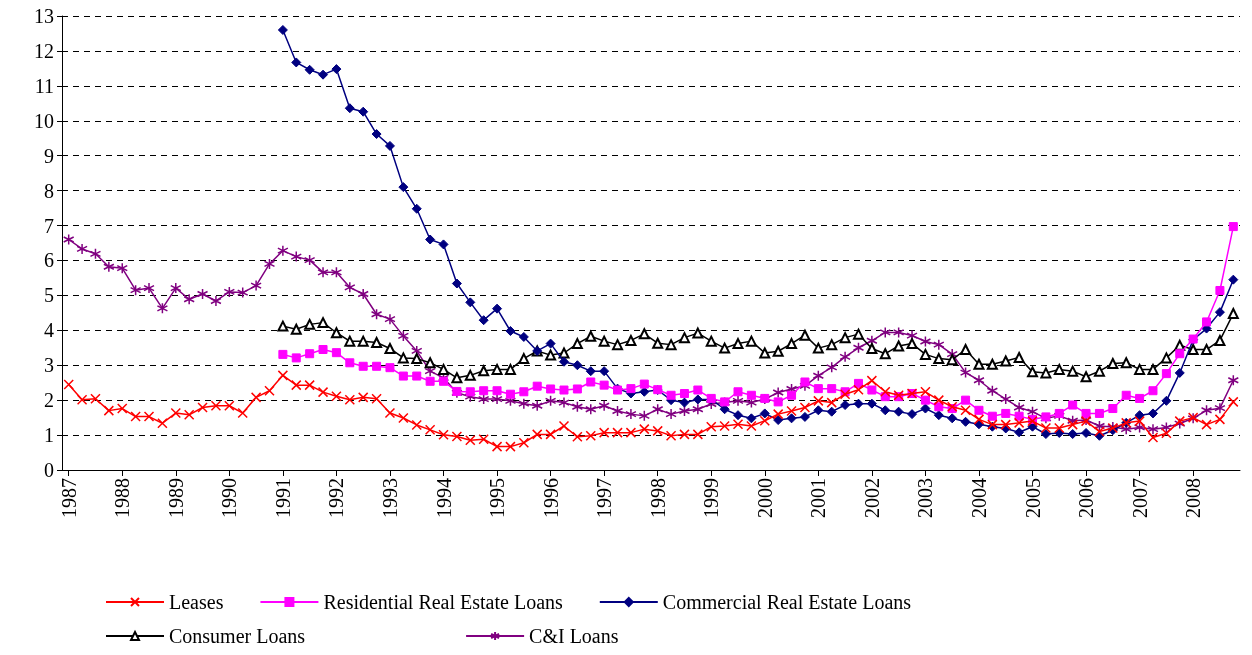 Image resolution: width=1252 pixels, height=655 pixels. What do you see at coordinates (49, 365) in the screenshot?
I see `y-tick-label: 3` at bounding box center [49, 365].